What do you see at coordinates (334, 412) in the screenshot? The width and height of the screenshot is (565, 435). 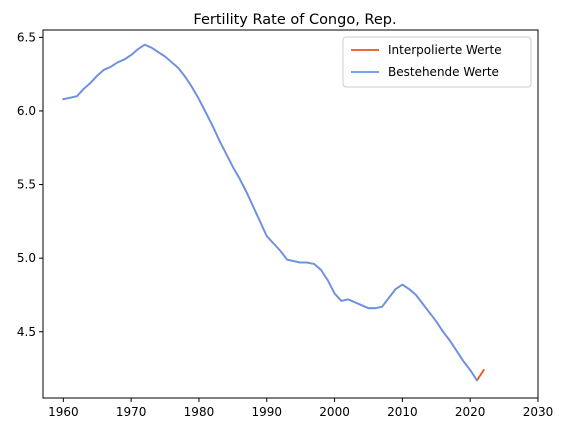 I see `x-tick-label: 2000` at bounding box center [334, 412].